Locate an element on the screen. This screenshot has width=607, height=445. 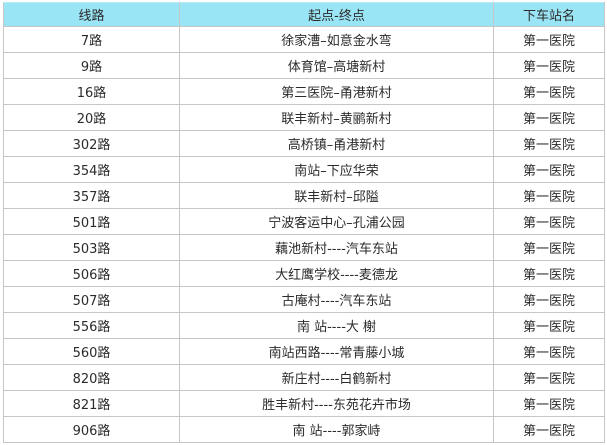
table-row: 9路 体育馆–高塘新村 第一医院 is located at coordinates (304, 65).